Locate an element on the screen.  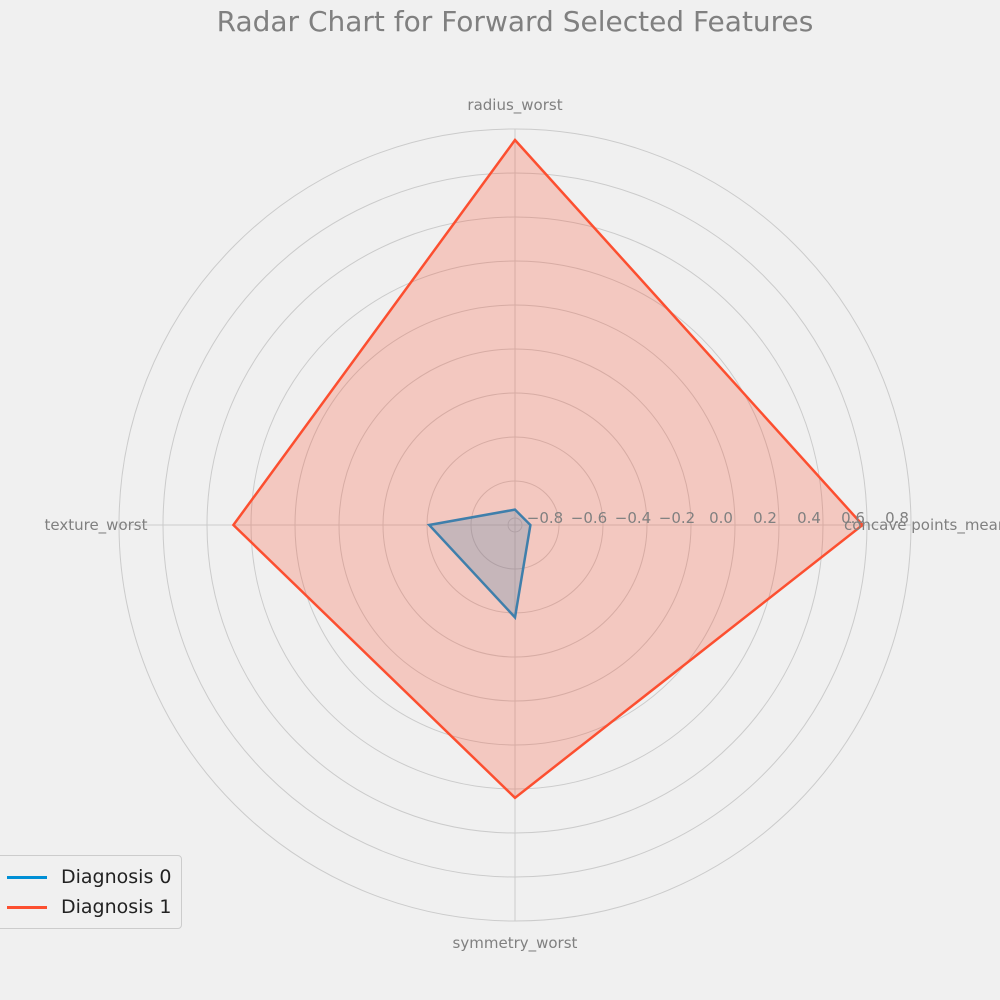
tick-label: 0.0 is located at coordinates (721, 518).